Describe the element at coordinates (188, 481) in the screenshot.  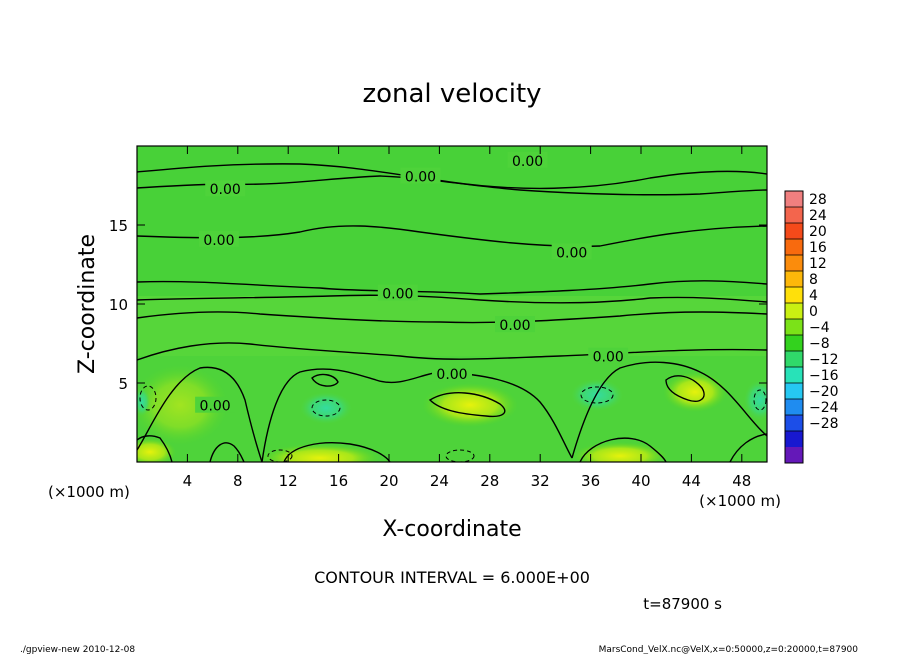
I see `x-tick-label: 4` at that location.